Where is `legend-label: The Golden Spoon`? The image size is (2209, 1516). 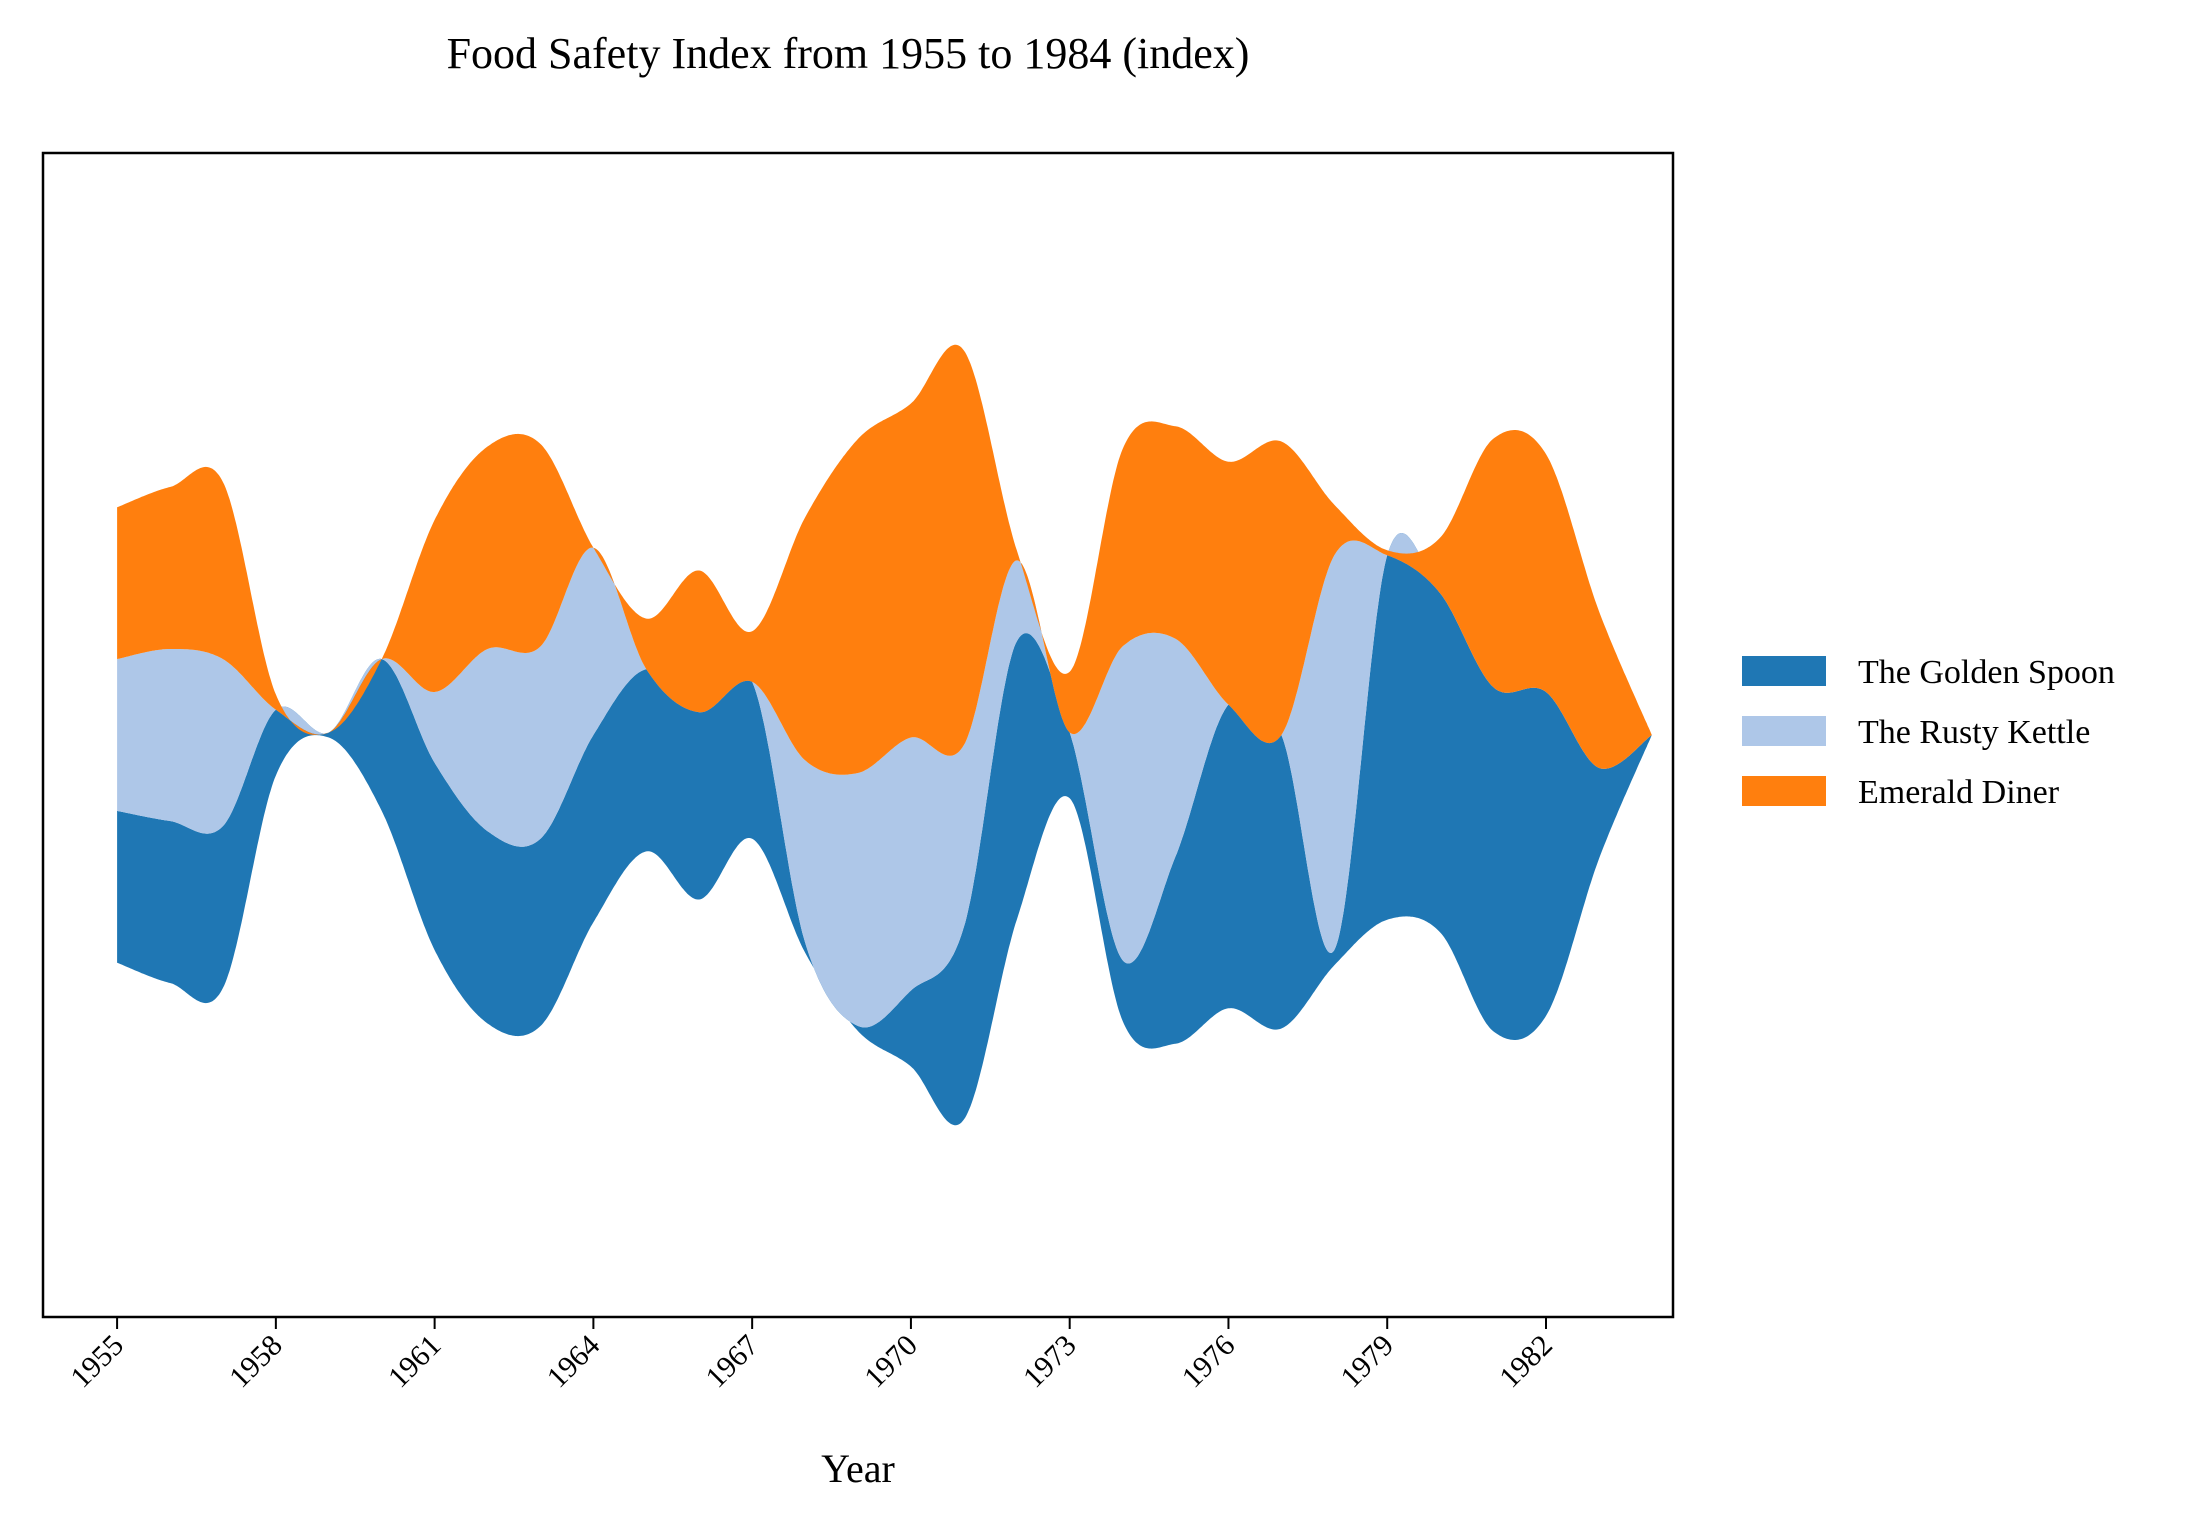 legend-label: The Golden Spoon is located at coordinates (1986, 672).